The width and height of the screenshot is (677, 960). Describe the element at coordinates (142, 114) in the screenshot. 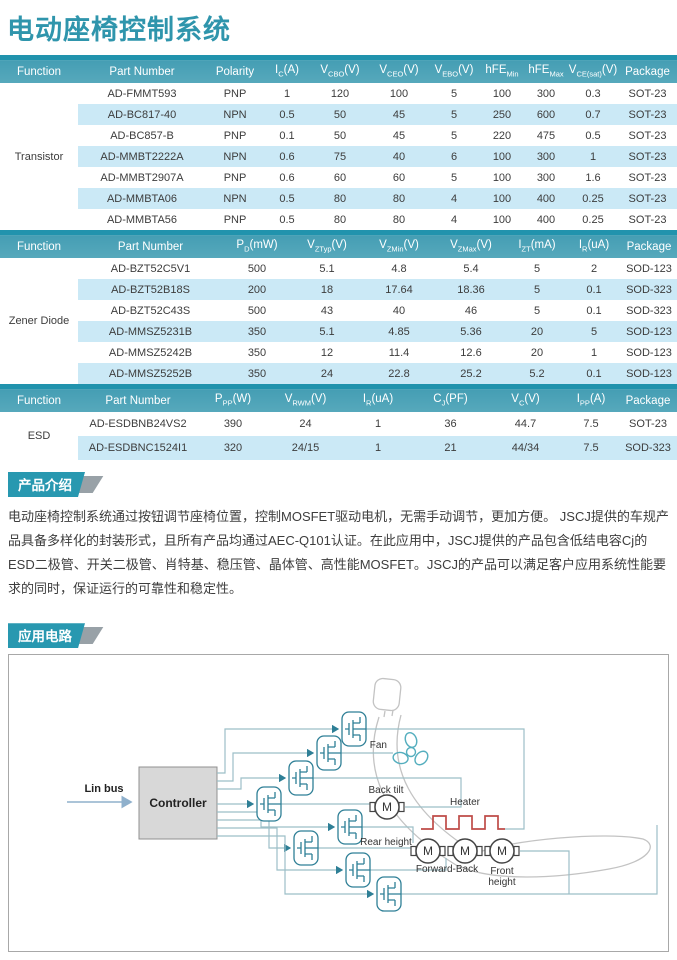

I see `data-cell: AD-BC817-40` at that location.